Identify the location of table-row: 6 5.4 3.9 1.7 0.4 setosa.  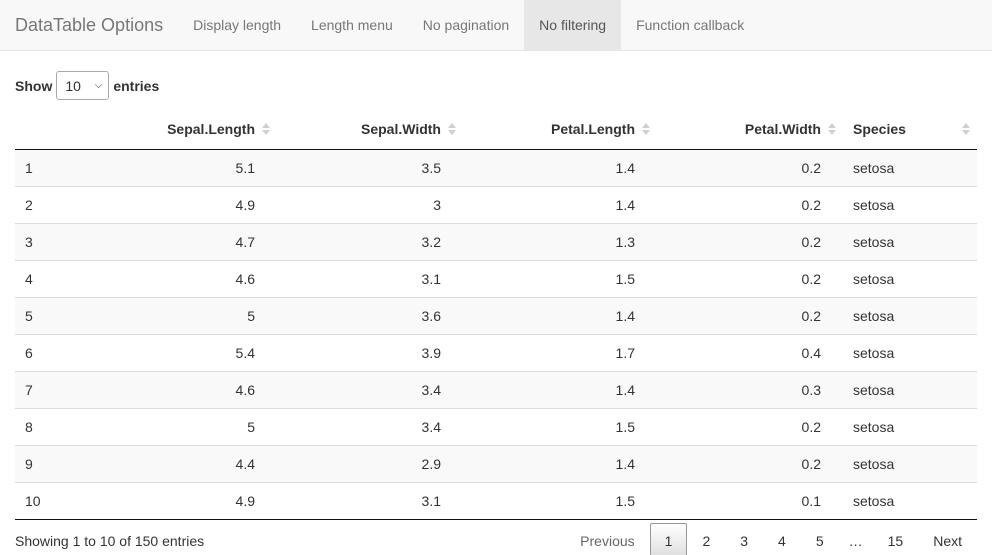
(496, 352).